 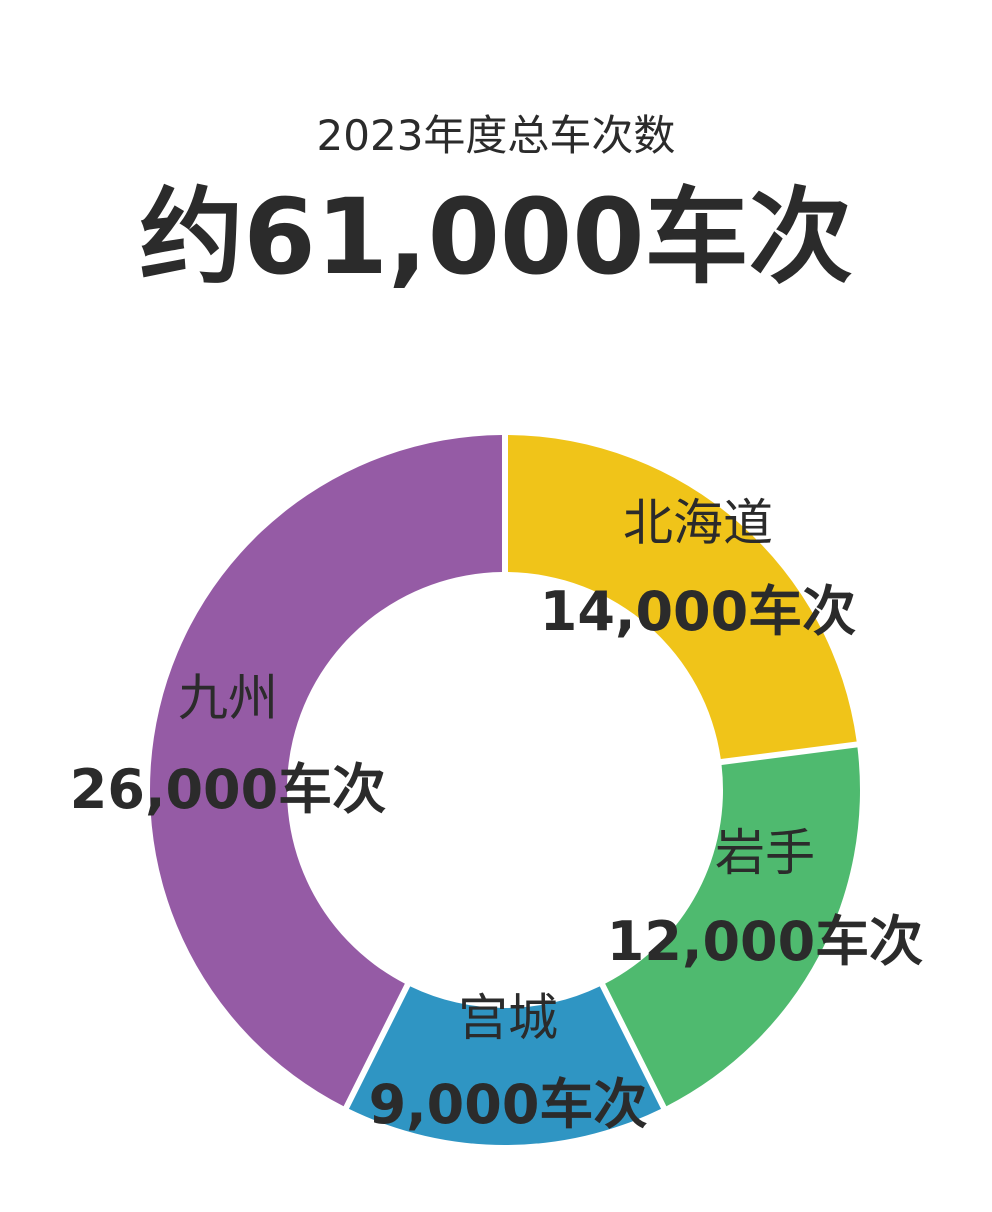 I want to click on segment-value-label: 12,000车次, so click(x=765, y=941).